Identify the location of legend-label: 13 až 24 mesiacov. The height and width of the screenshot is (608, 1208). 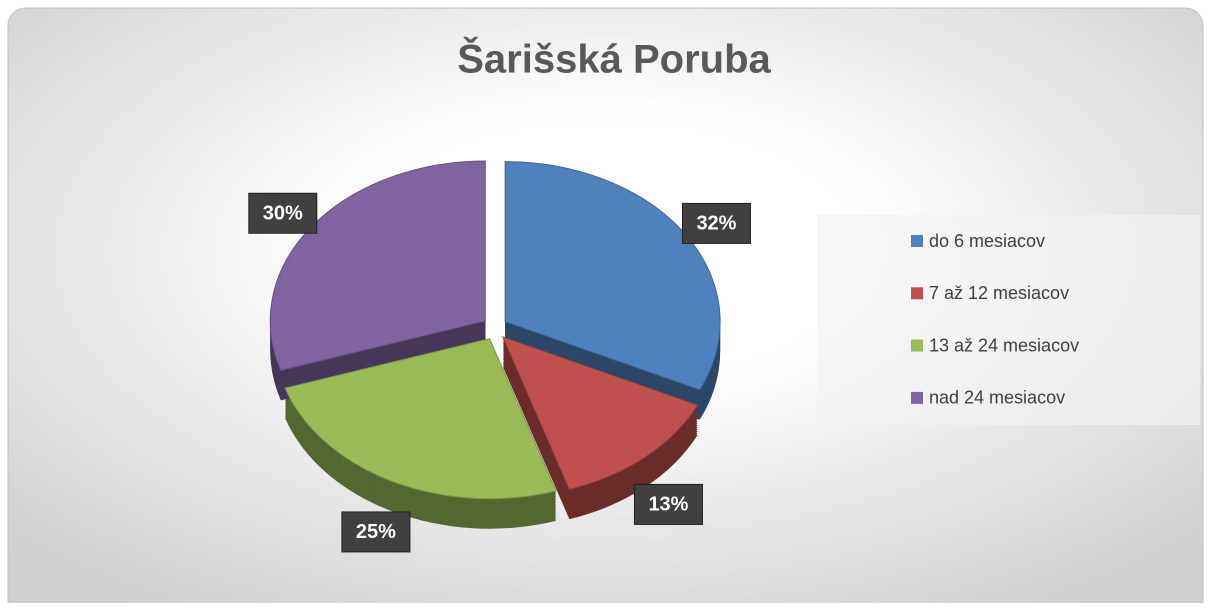
(1004, 345).